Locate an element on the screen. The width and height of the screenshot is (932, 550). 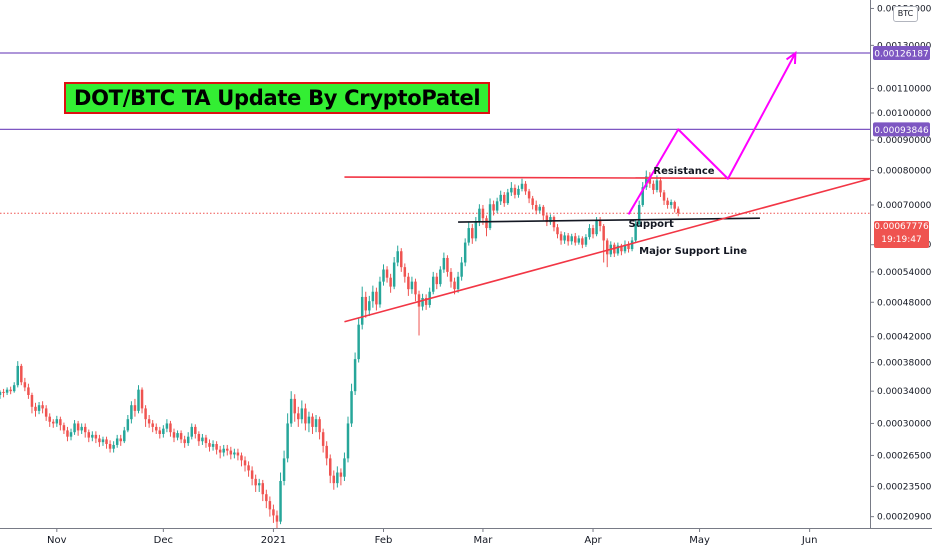
y-tick-label: 0.00023500 is located at coordinates (904, 487).